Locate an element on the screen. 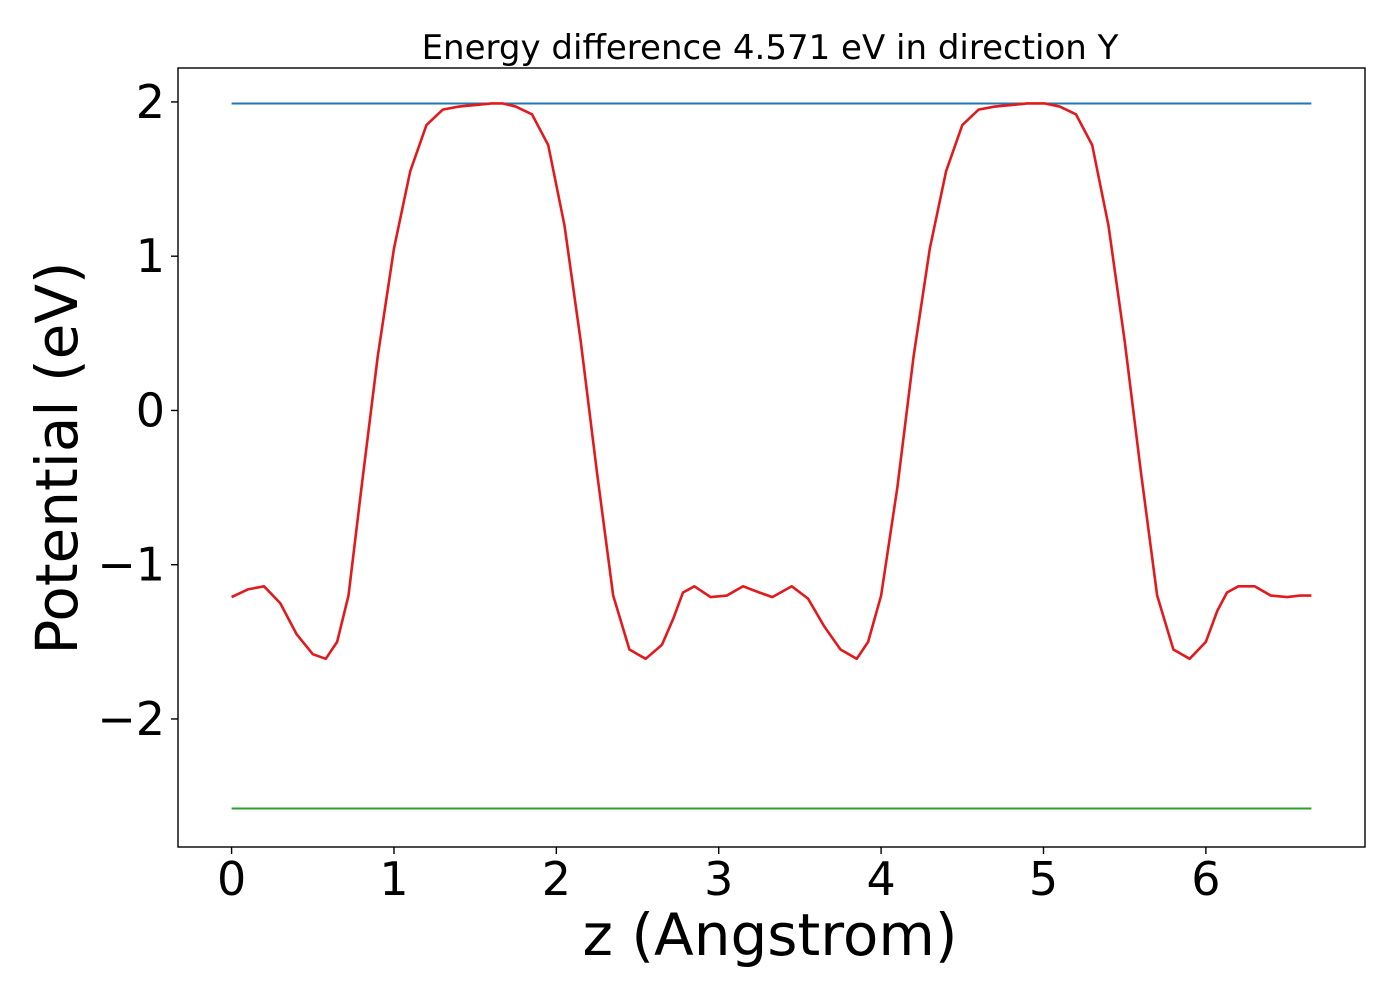 This screenshot has width=1400, height=1000. x-axis-label: z (Angstrom) is located at coordinates (770, 935).